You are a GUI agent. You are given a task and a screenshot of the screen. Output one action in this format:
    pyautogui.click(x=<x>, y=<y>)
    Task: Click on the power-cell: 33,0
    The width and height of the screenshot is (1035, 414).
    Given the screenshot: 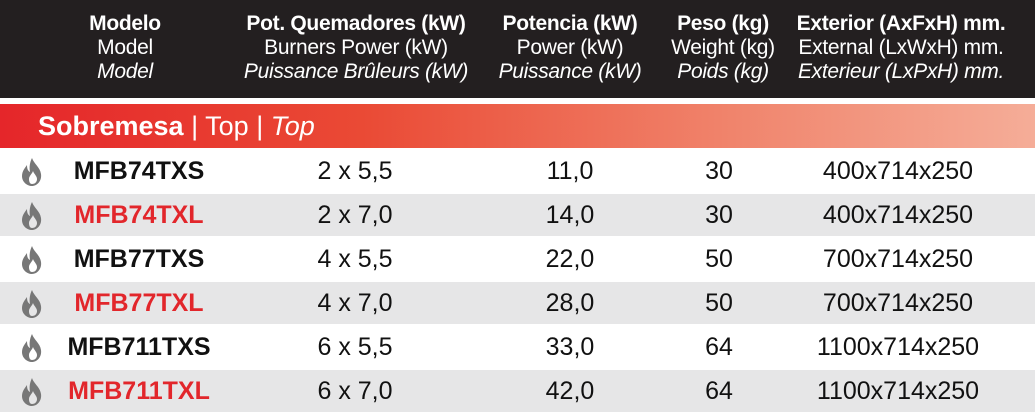 What is the action you would take?
    pyautogui.click(x=570, y=347)
    